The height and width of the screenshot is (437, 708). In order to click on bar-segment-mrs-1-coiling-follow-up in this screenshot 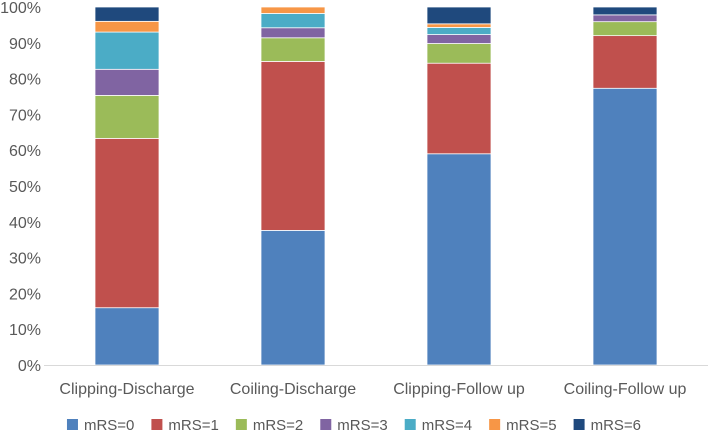, I will do `click(625, 62)`.